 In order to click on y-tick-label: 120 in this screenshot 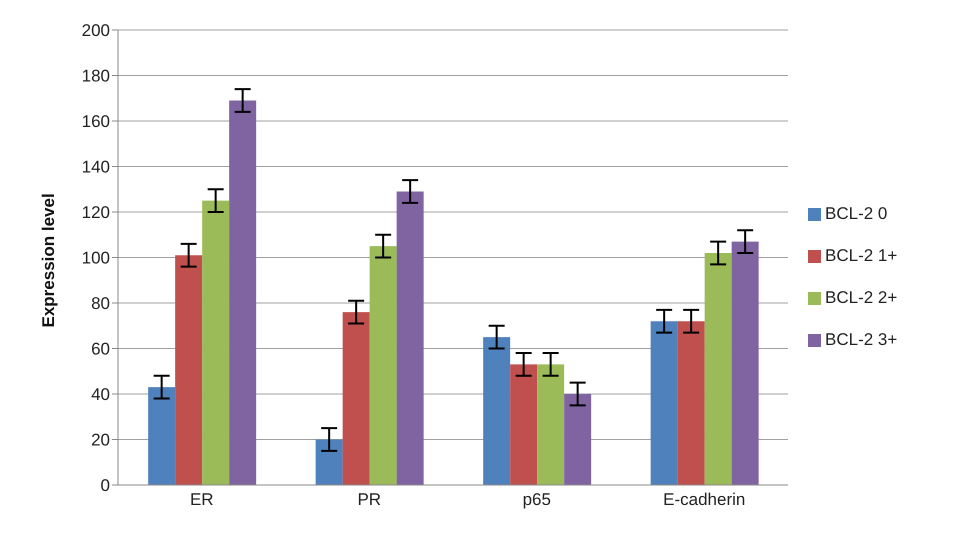, I will do `click(96, 212)`.